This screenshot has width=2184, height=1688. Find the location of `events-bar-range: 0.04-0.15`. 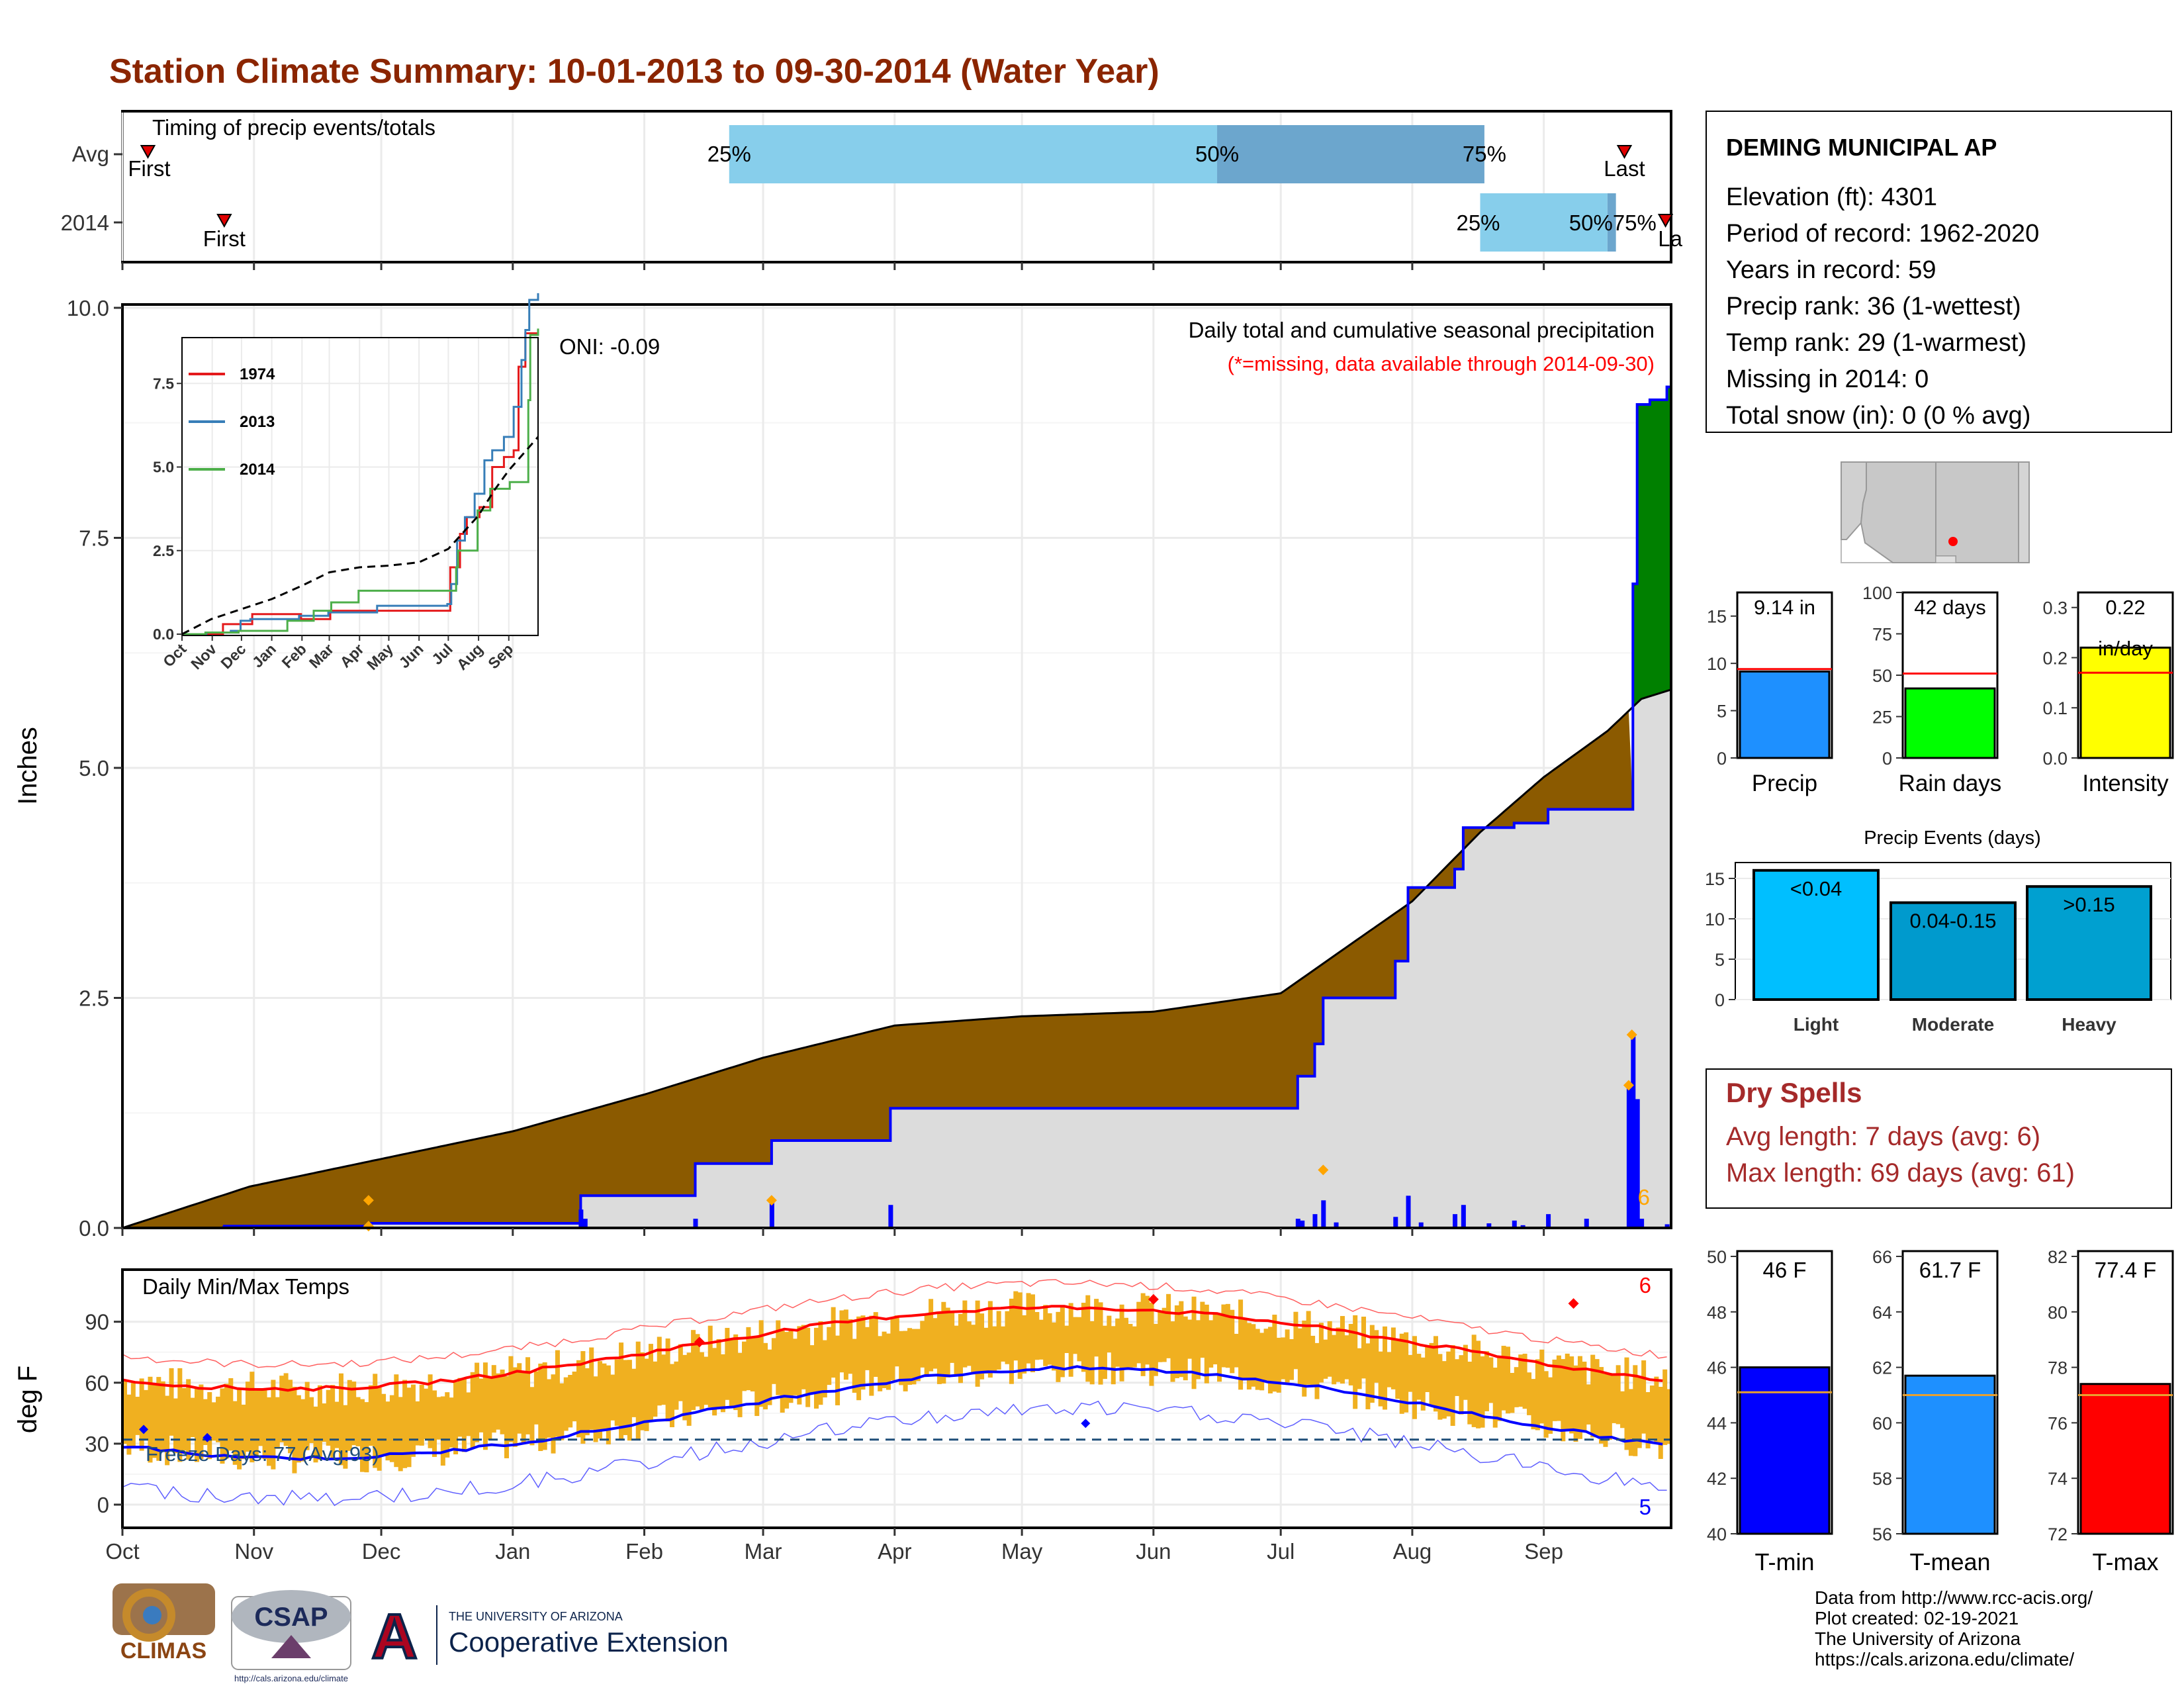

events-bar-range: 0.04-0.15 is located at coordinates (1954, 921).